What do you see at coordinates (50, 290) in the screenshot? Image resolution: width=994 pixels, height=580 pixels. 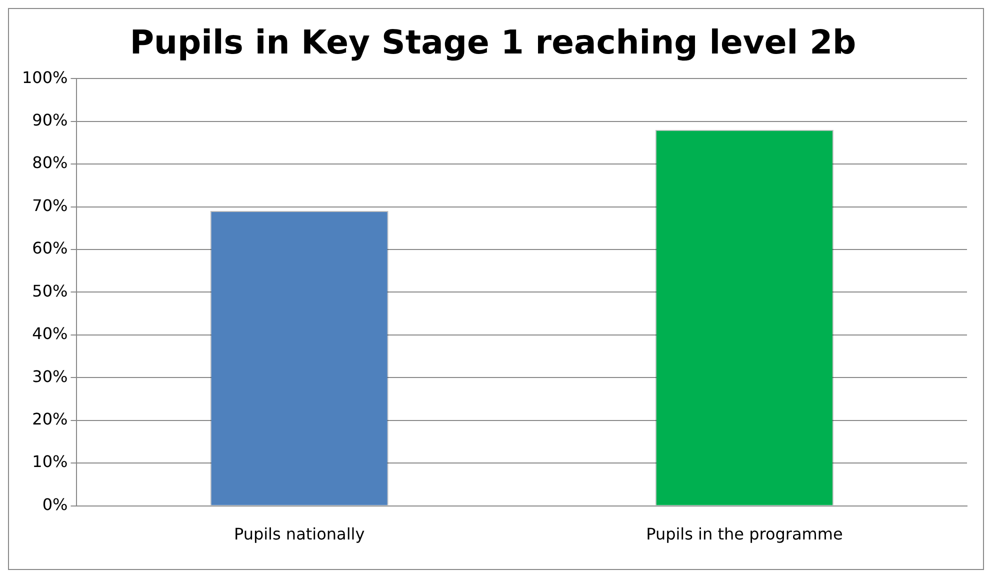 I see `y-tick-label: 50%` at bounding box center [50, 290].